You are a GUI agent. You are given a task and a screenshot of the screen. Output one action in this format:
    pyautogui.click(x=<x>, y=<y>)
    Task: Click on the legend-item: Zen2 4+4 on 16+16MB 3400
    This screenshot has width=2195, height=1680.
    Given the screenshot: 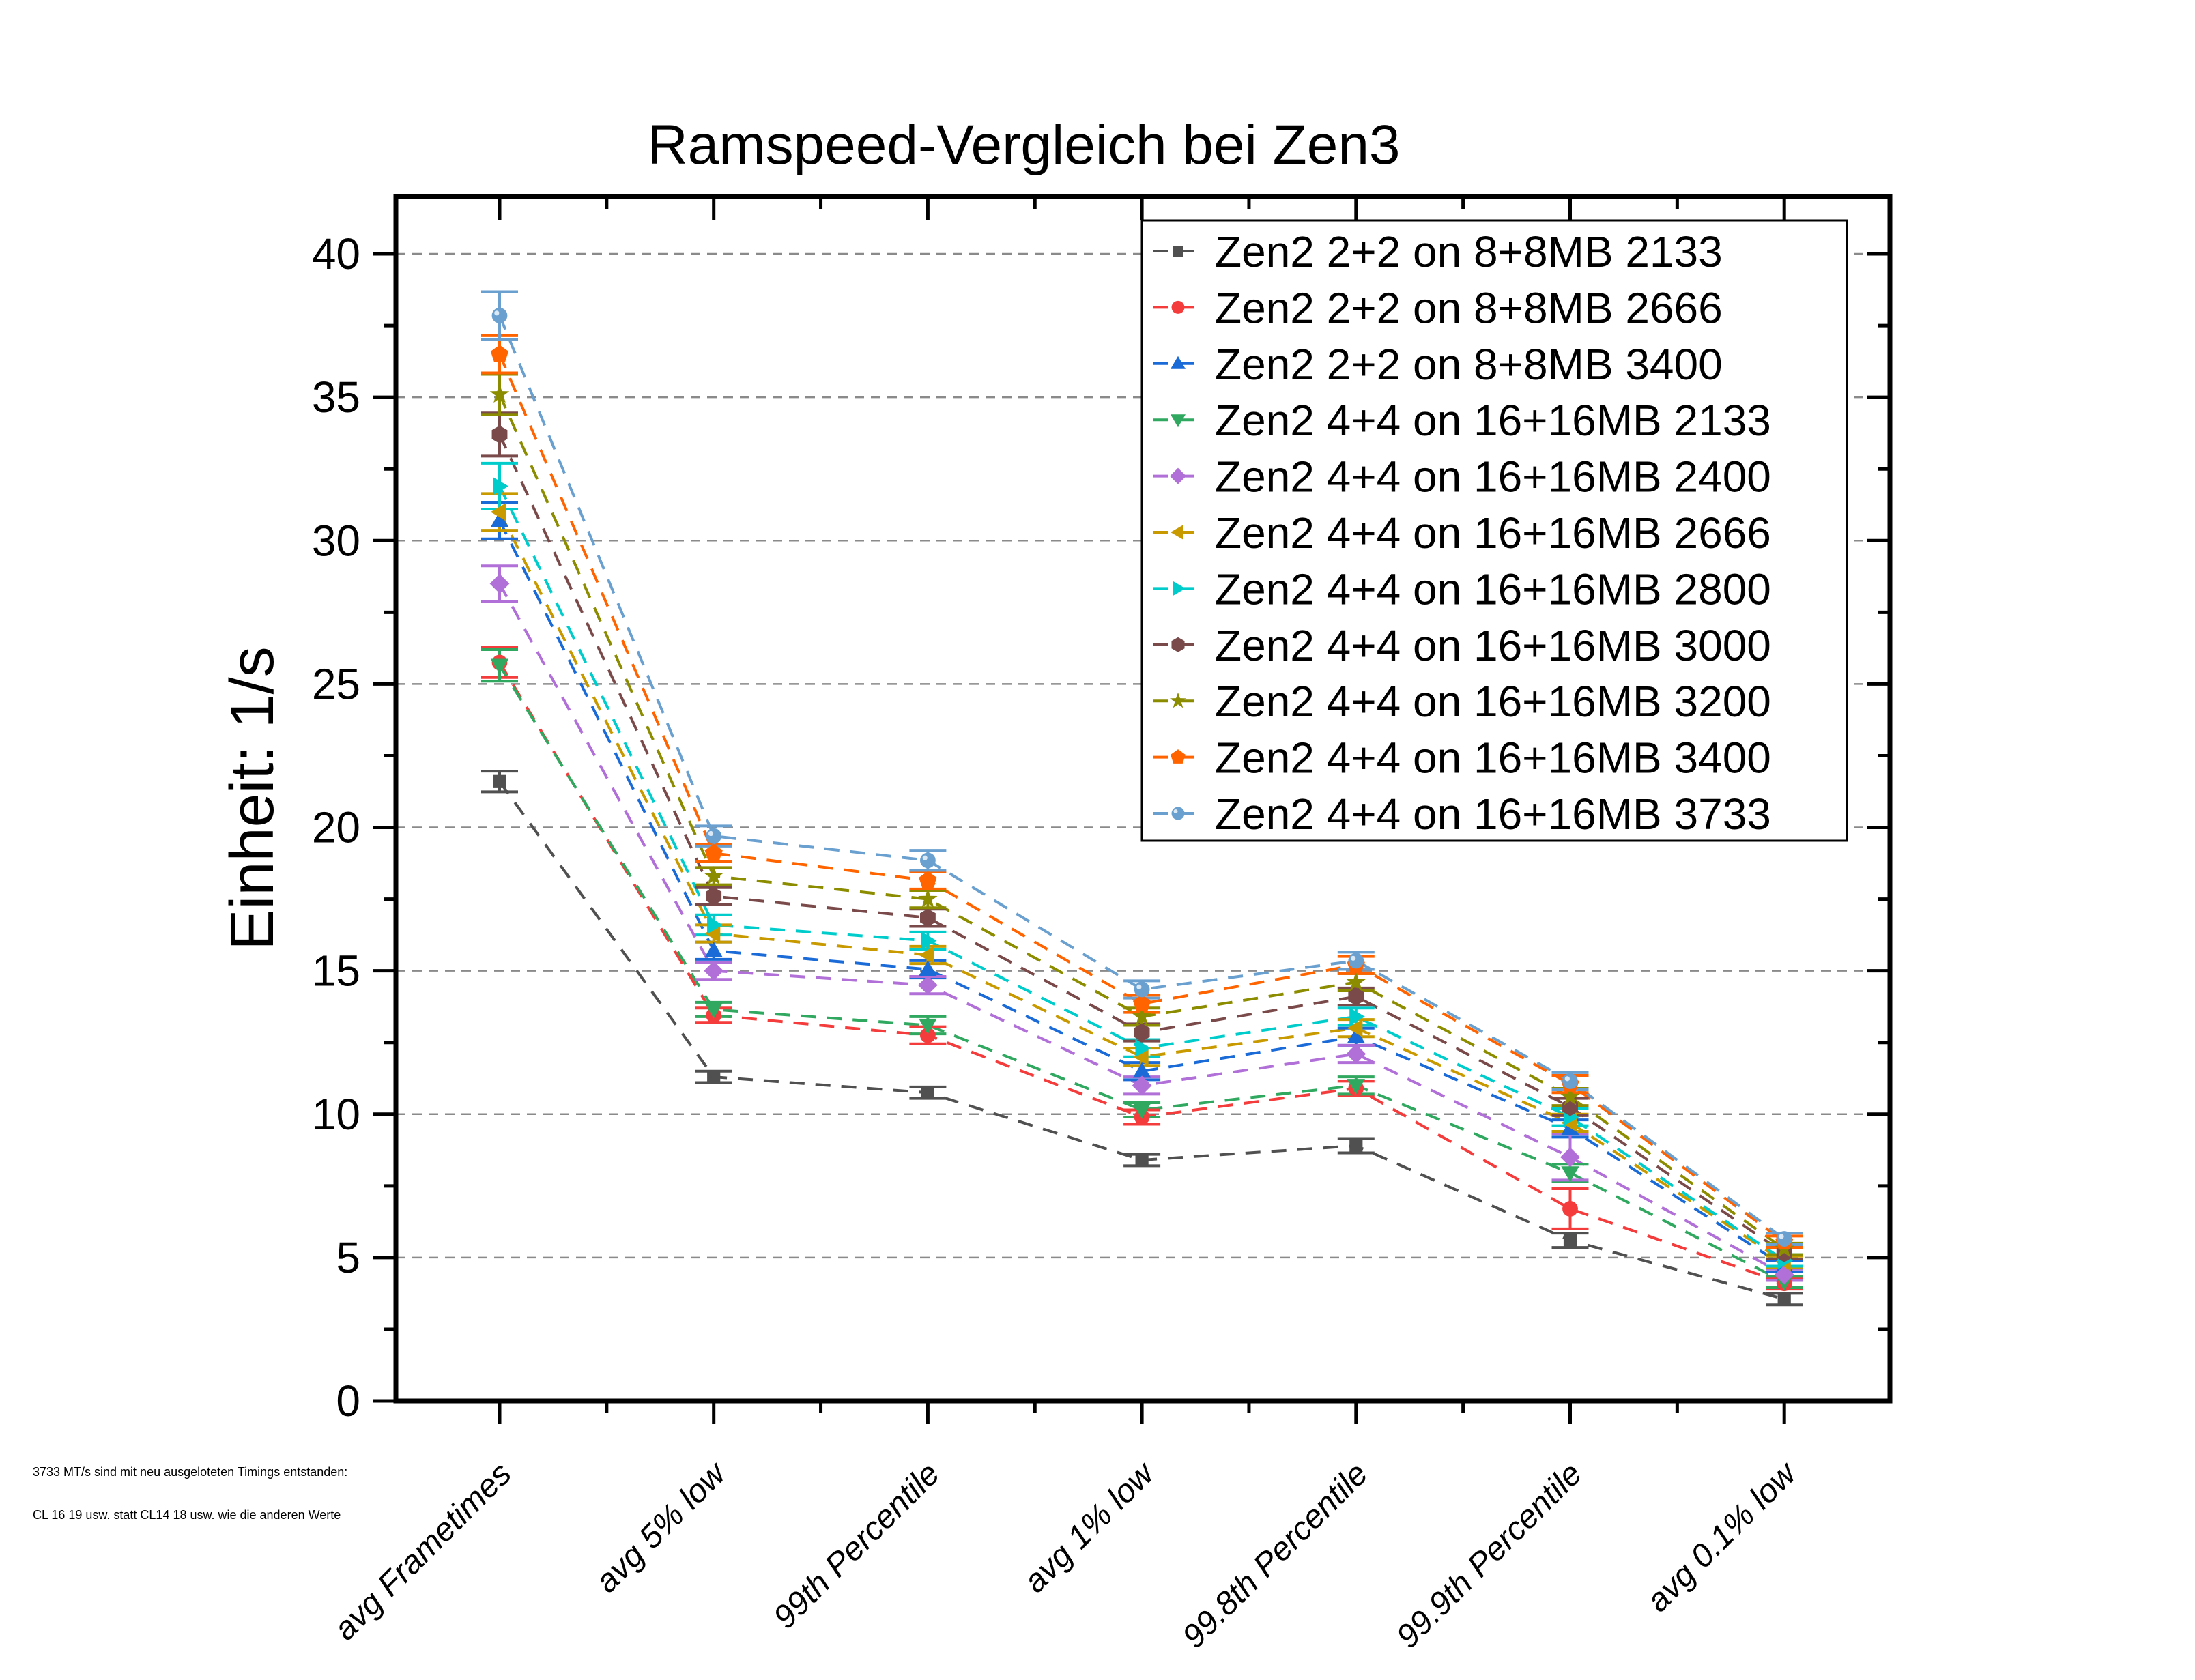 What is the action you would take?
    pyautogui.click(x=1462, y=758)
    